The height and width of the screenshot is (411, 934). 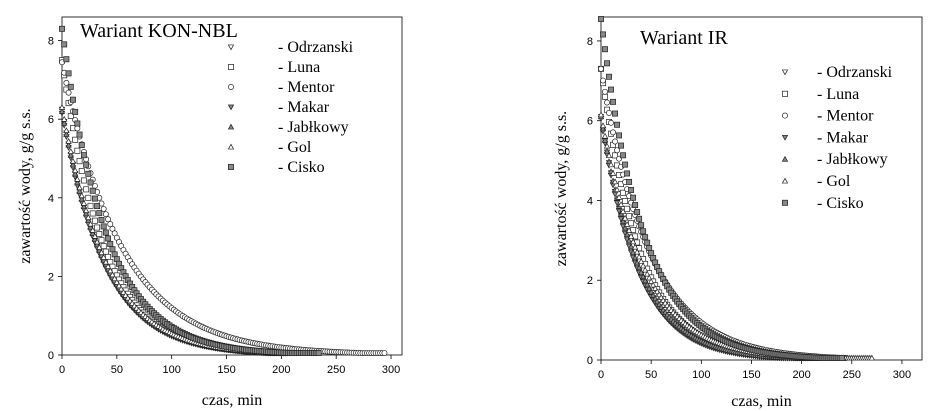 What do you see at coordinates (281, 370) in the screenshot?
I see `x-tick-label: 200` at bounding box center [281, 370].